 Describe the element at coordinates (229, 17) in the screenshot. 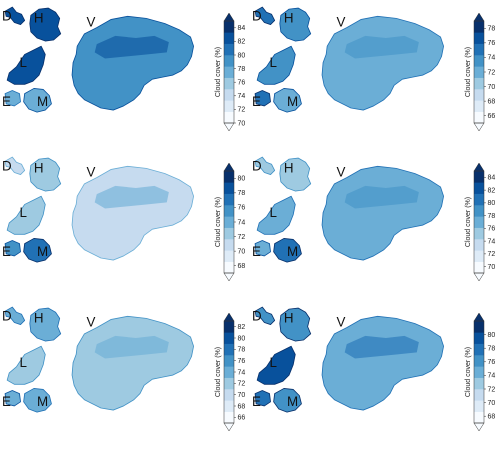

I see `colorbar-max-extend` at that location.